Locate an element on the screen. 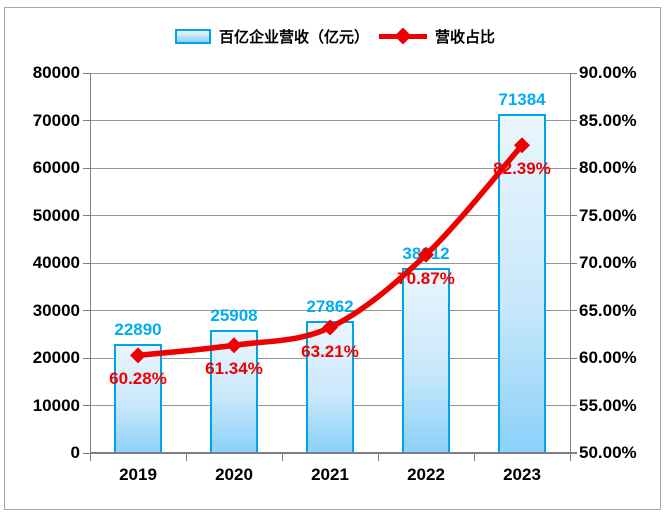  x-axis-label-2019: 2019 is located at coordinates (138, 474).